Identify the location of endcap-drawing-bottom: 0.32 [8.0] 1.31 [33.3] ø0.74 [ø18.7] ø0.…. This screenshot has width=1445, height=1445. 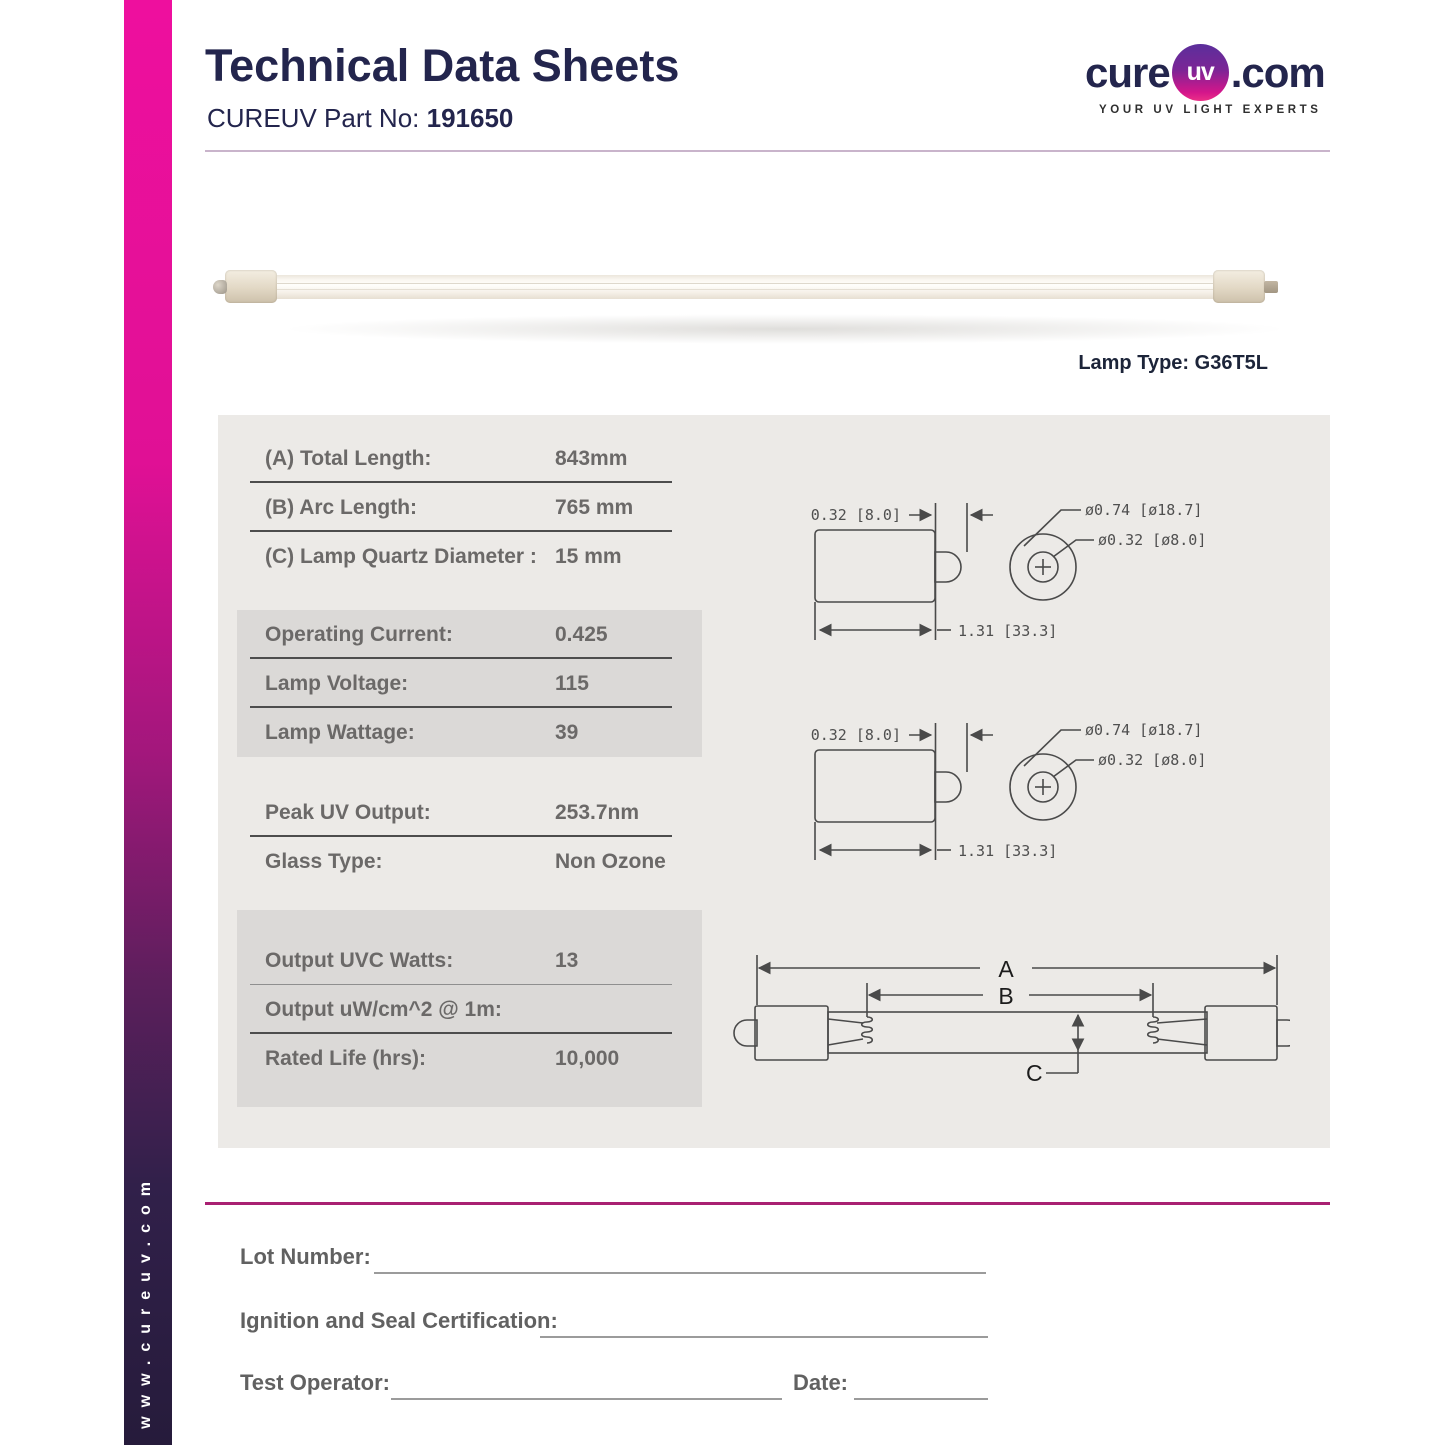
(1008, 790).